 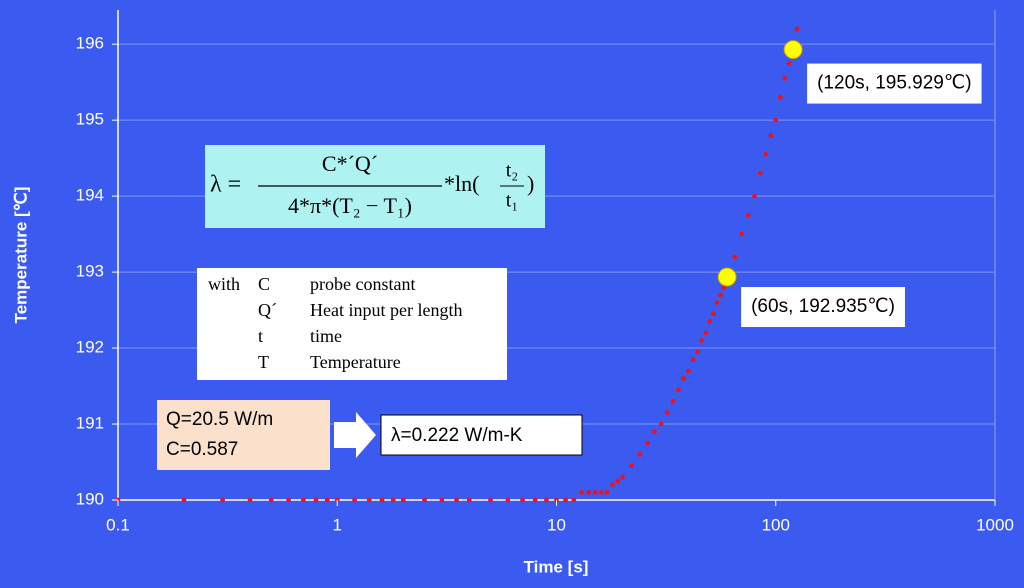 What do you see at coordinates (20, 255) in the screenshot?
I see `y-axis-title: Temperature [℃]` at bounding box center [20, 255].